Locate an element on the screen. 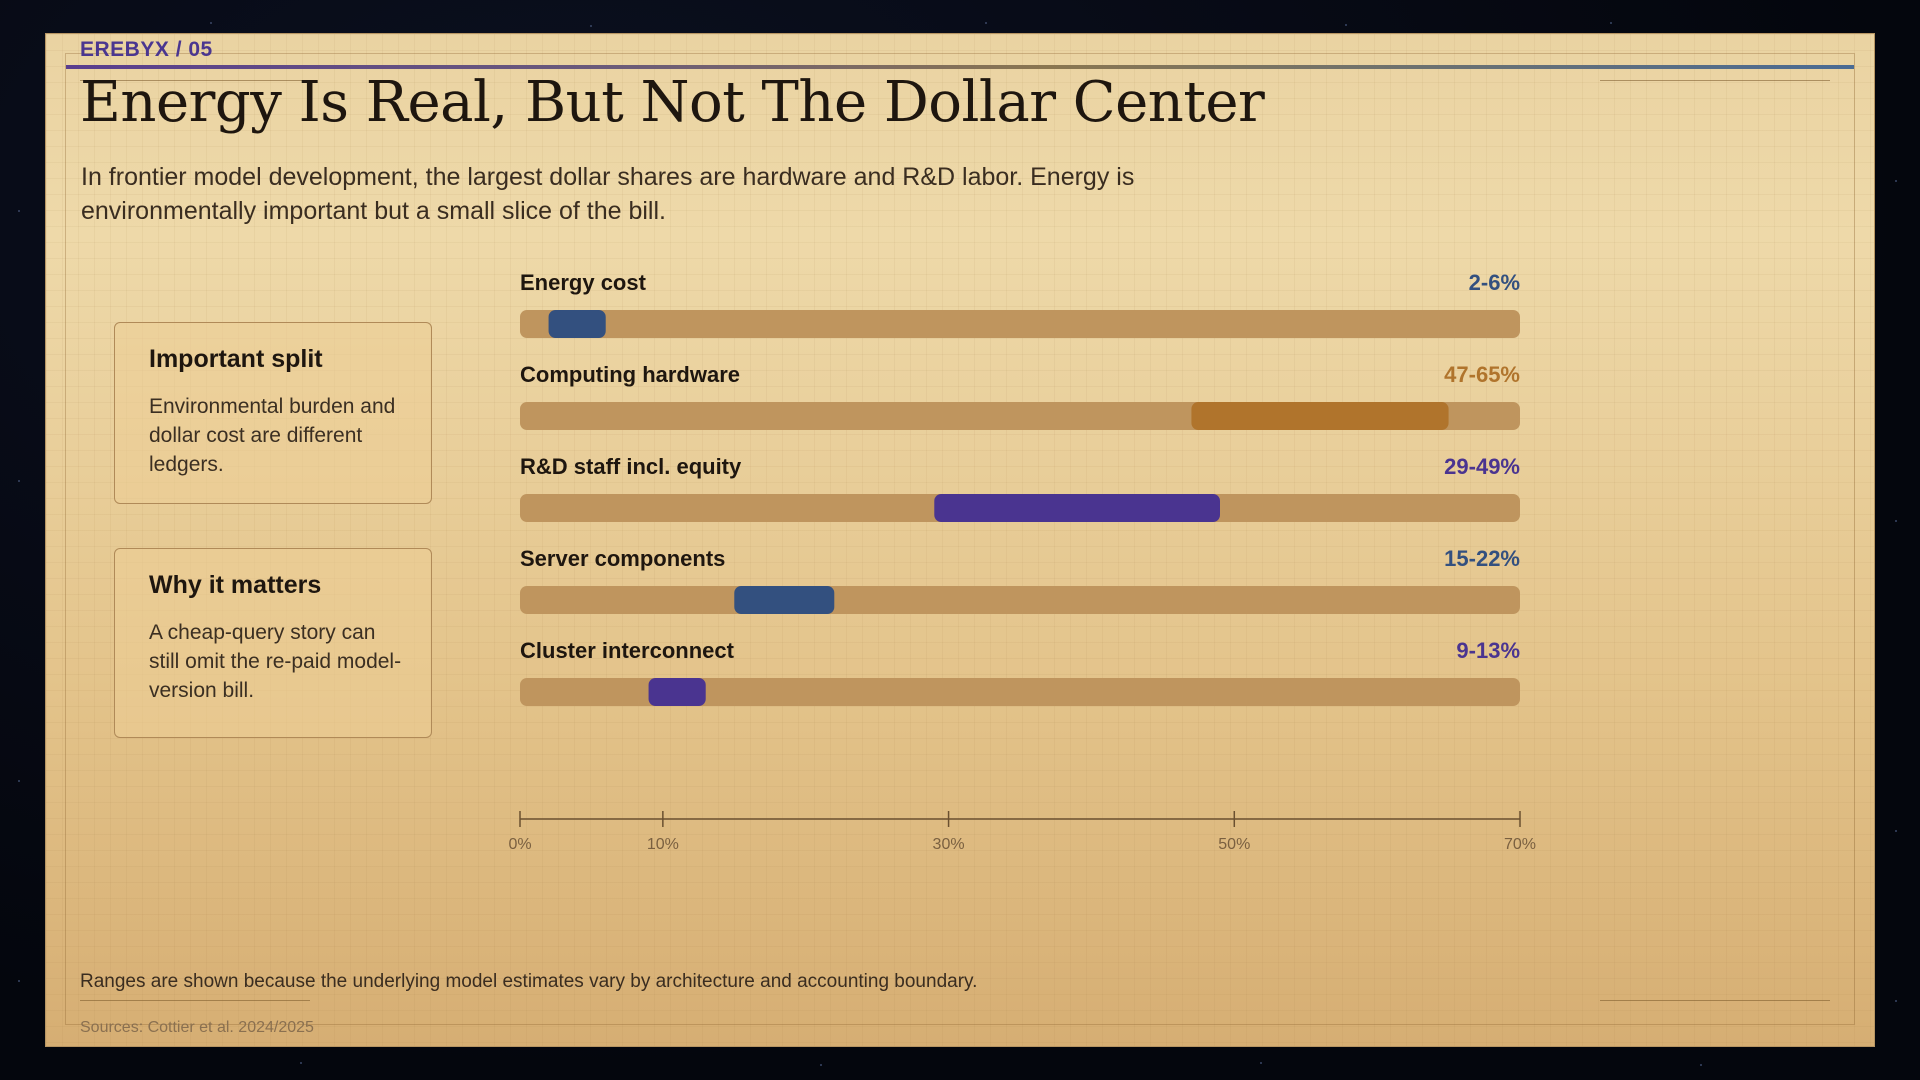  x-tick-label: 10% is located at coordinates (663, 844).